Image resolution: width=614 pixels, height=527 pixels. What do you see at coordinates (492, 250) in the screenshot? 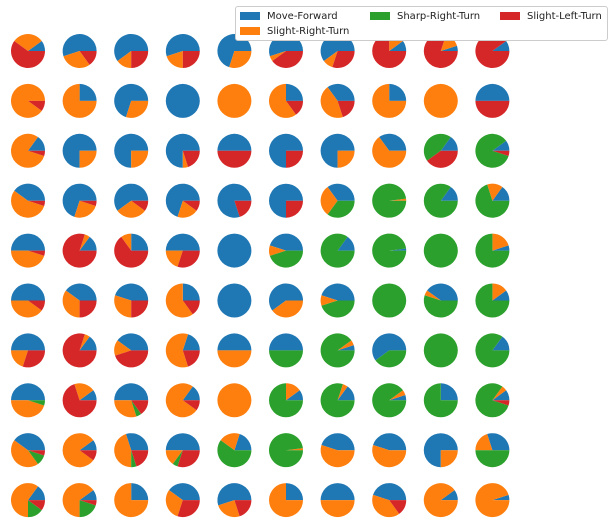
I see `pie-r5-c10` at bounding box center [492, 250].